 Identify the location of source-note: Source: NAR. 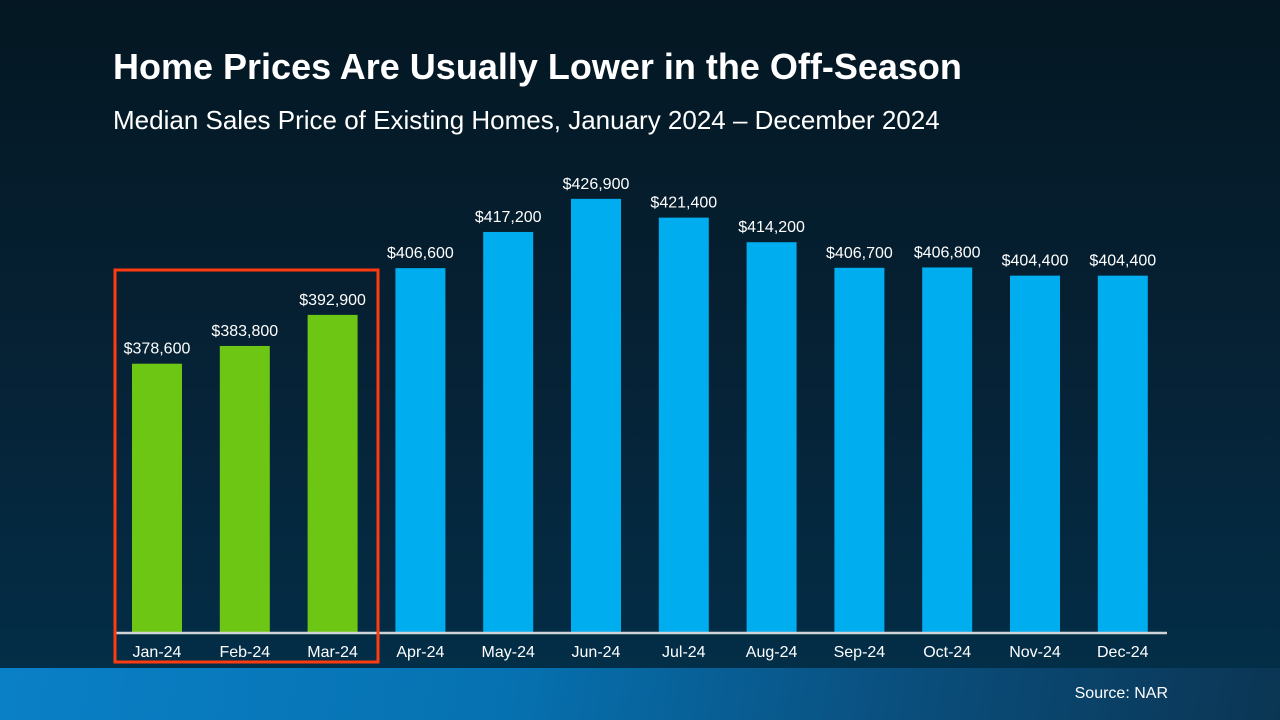
(1121, 693).